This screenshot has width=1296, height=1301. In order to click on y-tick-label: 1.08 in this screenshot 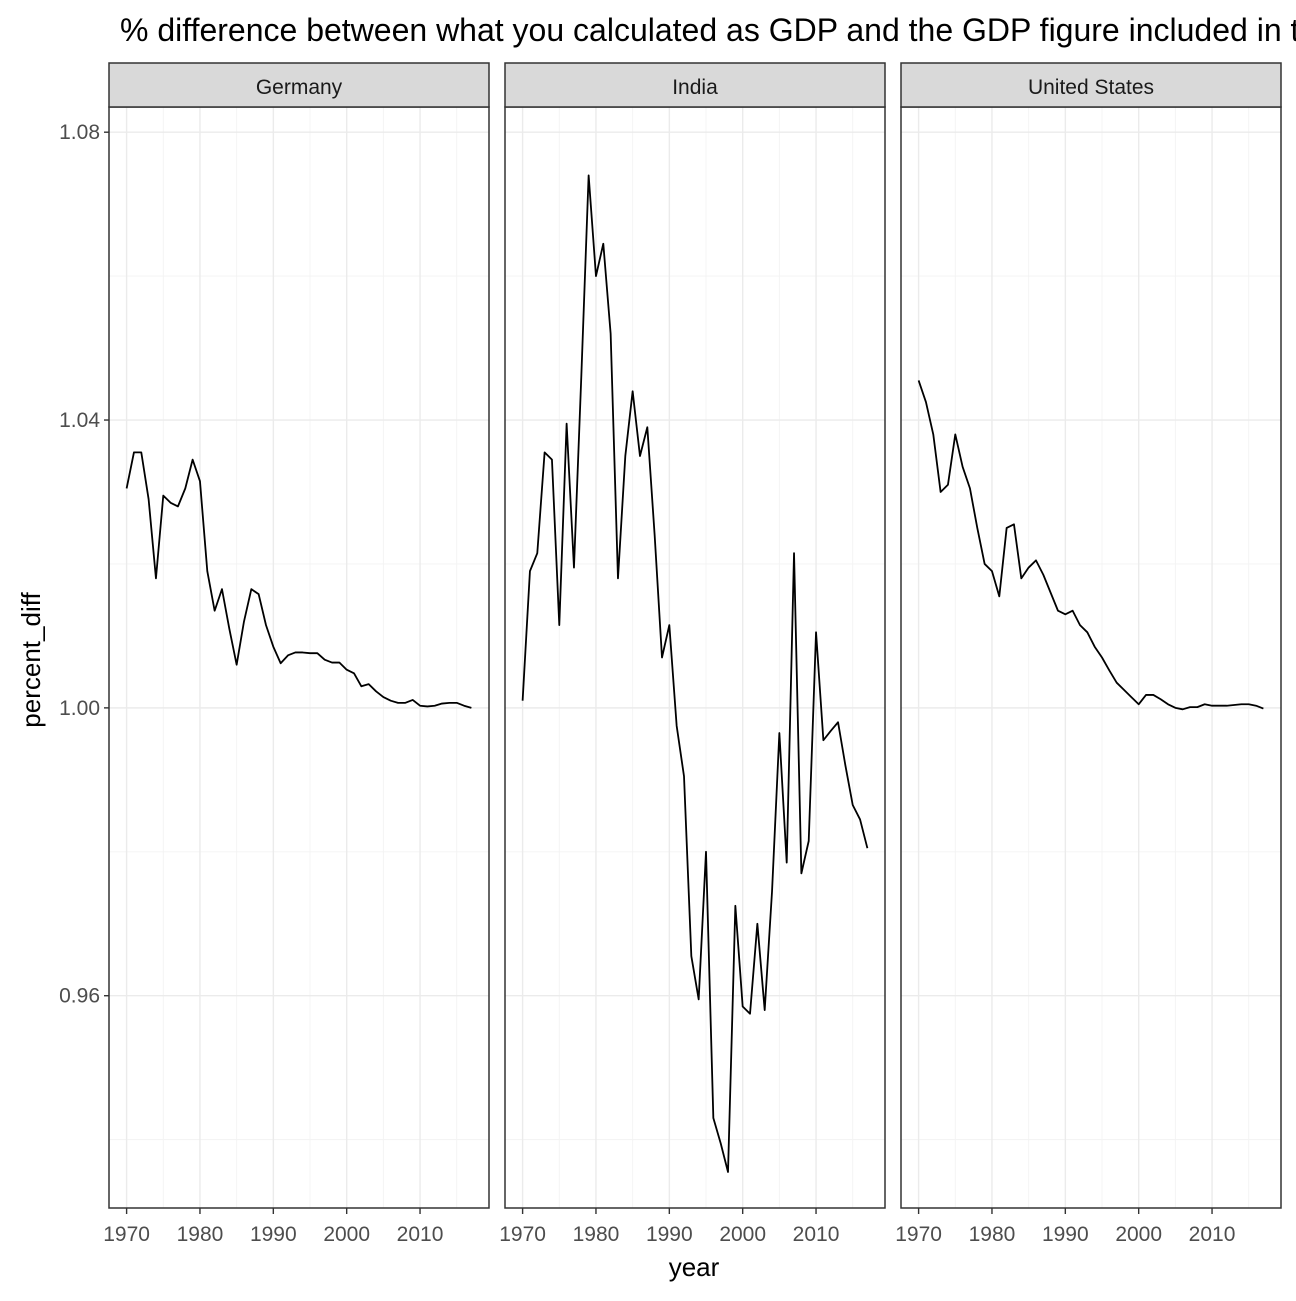, I will do `click(79, 132)`.